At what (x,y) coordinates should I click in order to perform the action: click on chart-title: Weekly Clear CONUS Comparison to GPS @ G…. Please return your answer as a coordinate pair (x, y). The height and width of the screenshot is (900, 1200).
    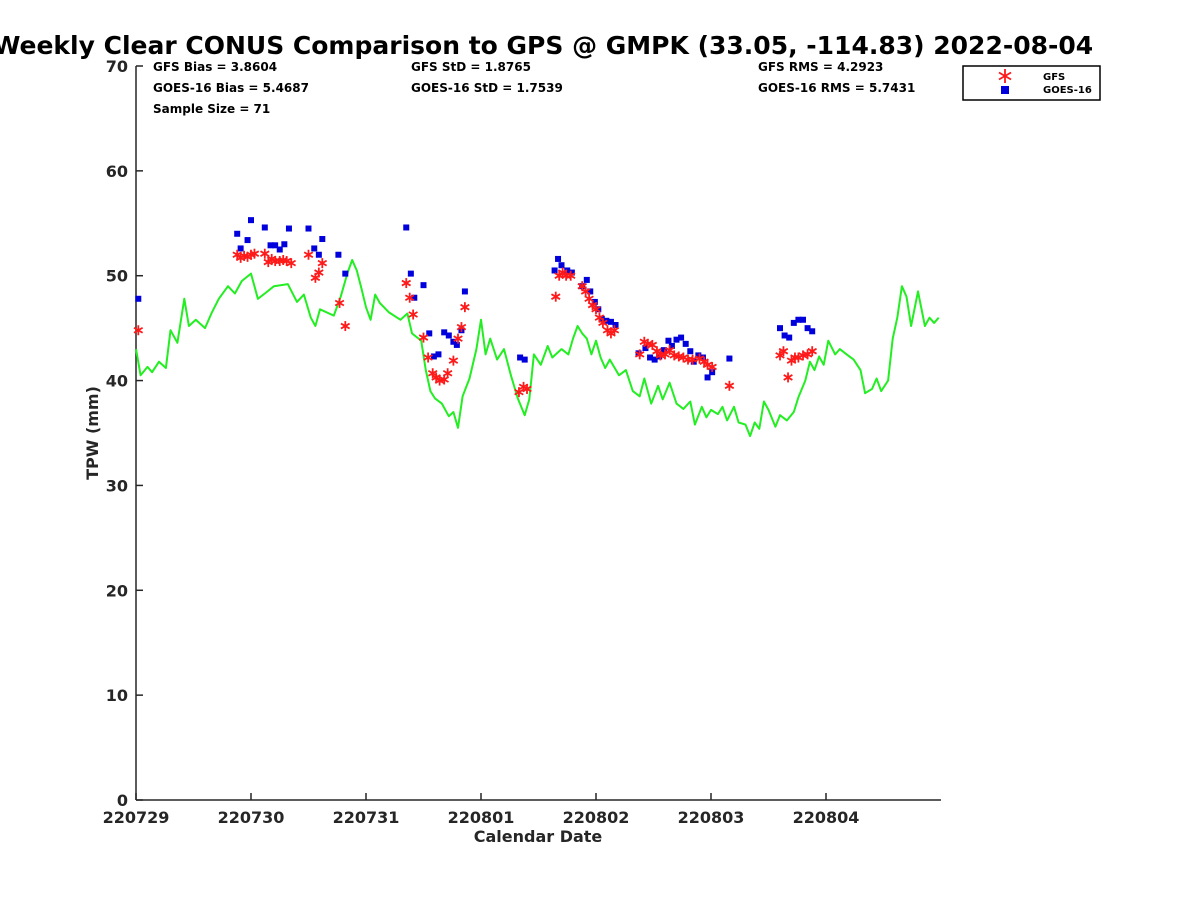
    Looking at the image, I should click on (546, 45).